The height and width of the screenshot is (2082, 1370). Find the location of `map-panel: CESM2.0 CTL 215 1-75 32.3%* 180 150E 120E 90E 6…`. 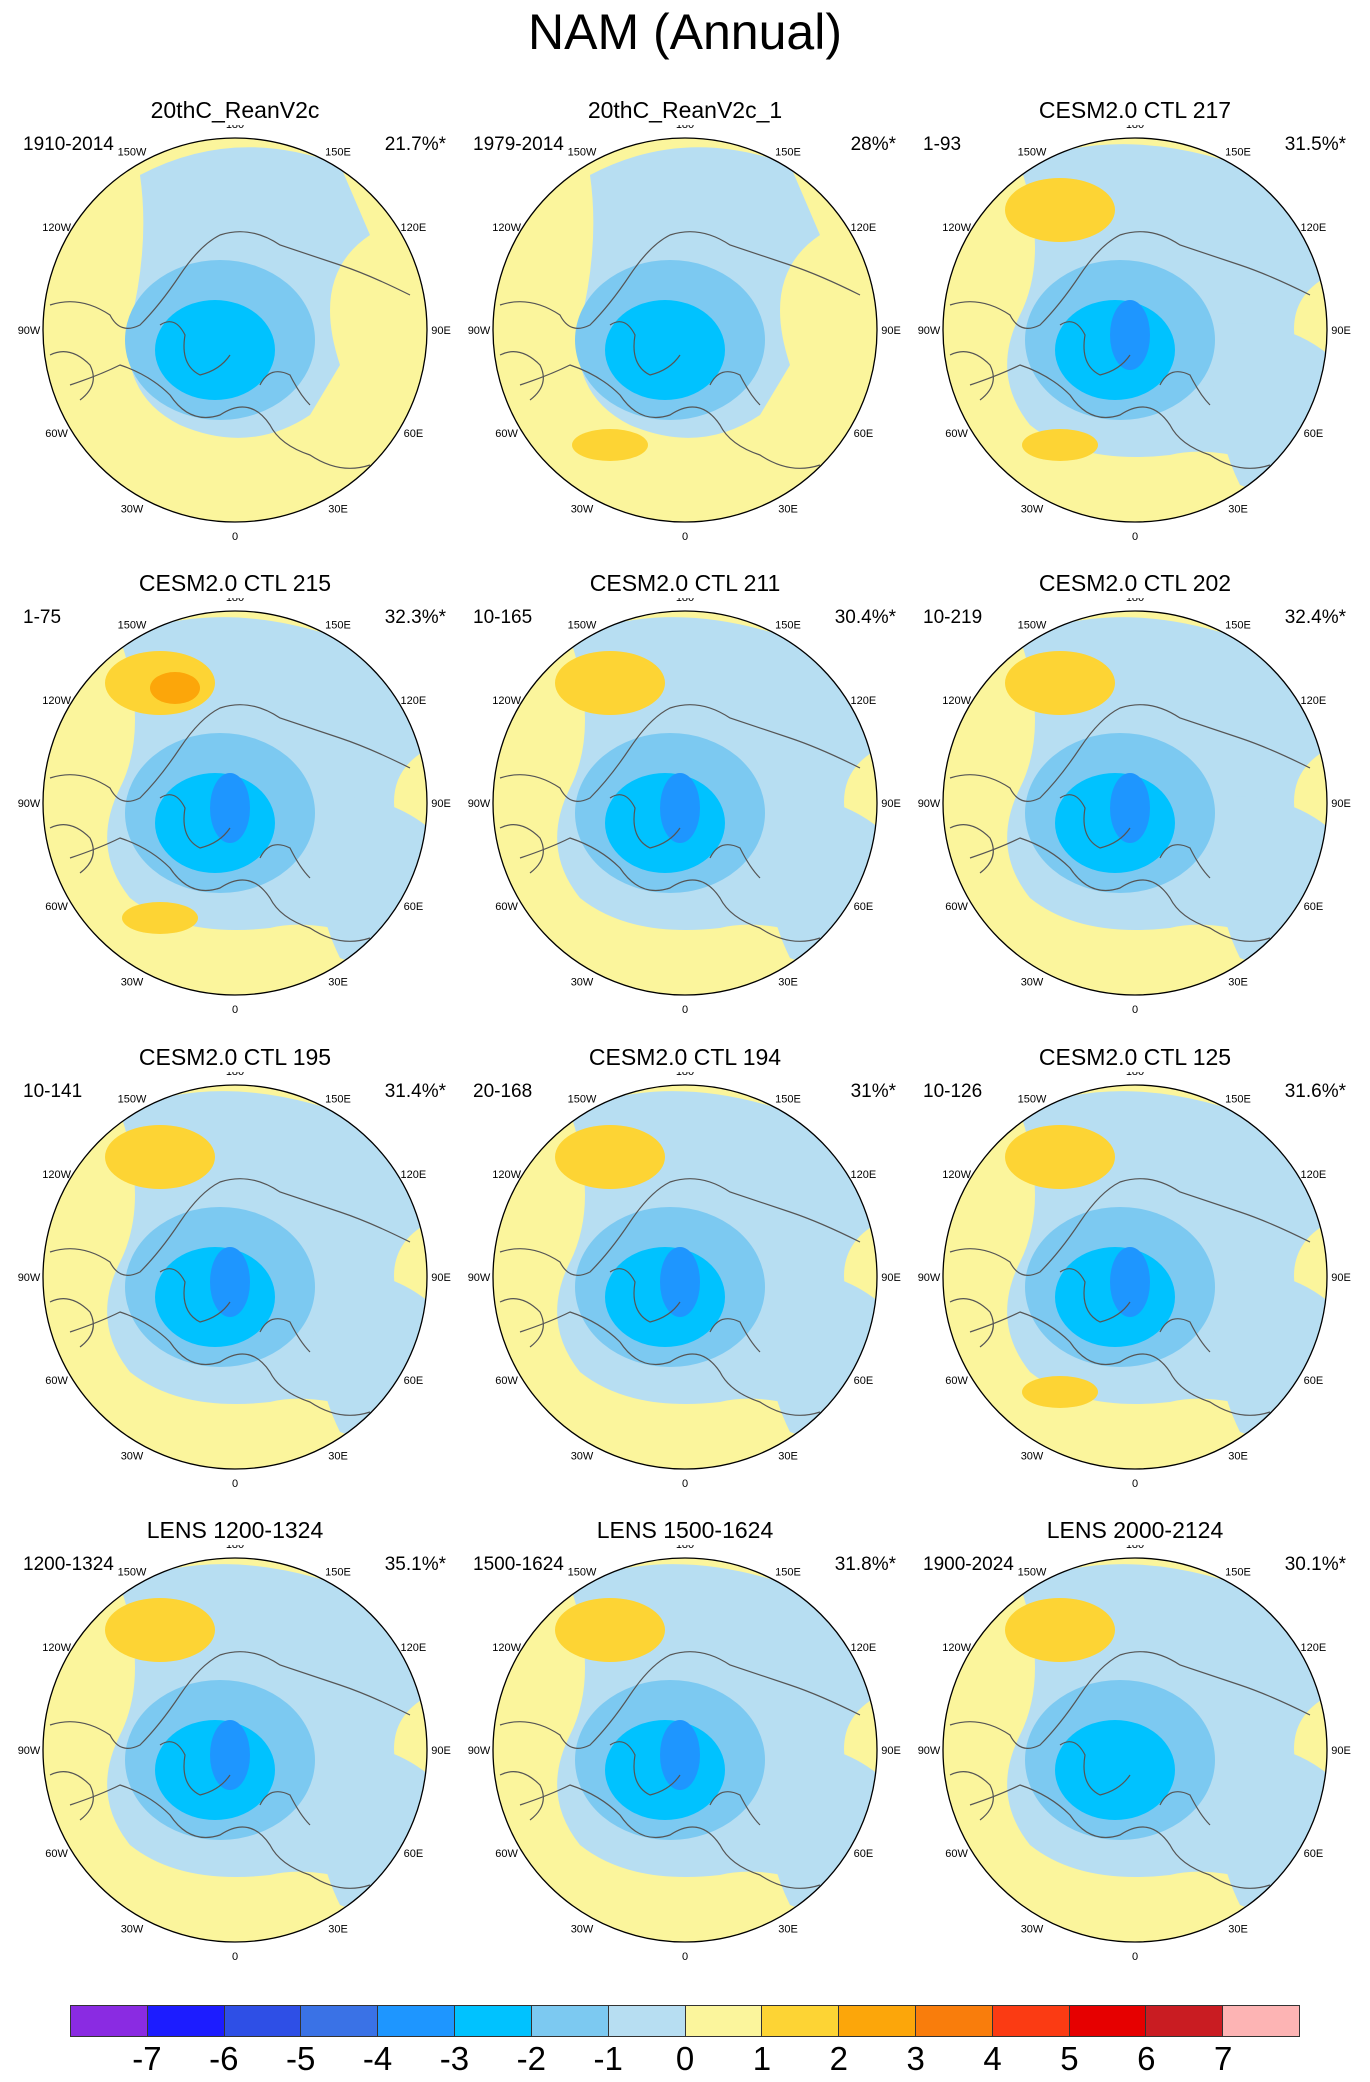

map-panel: CESM2.0 CTL 215 1-75 32.3%* 180 150E 120E 90E 6… is located at coordinates (235, 805).